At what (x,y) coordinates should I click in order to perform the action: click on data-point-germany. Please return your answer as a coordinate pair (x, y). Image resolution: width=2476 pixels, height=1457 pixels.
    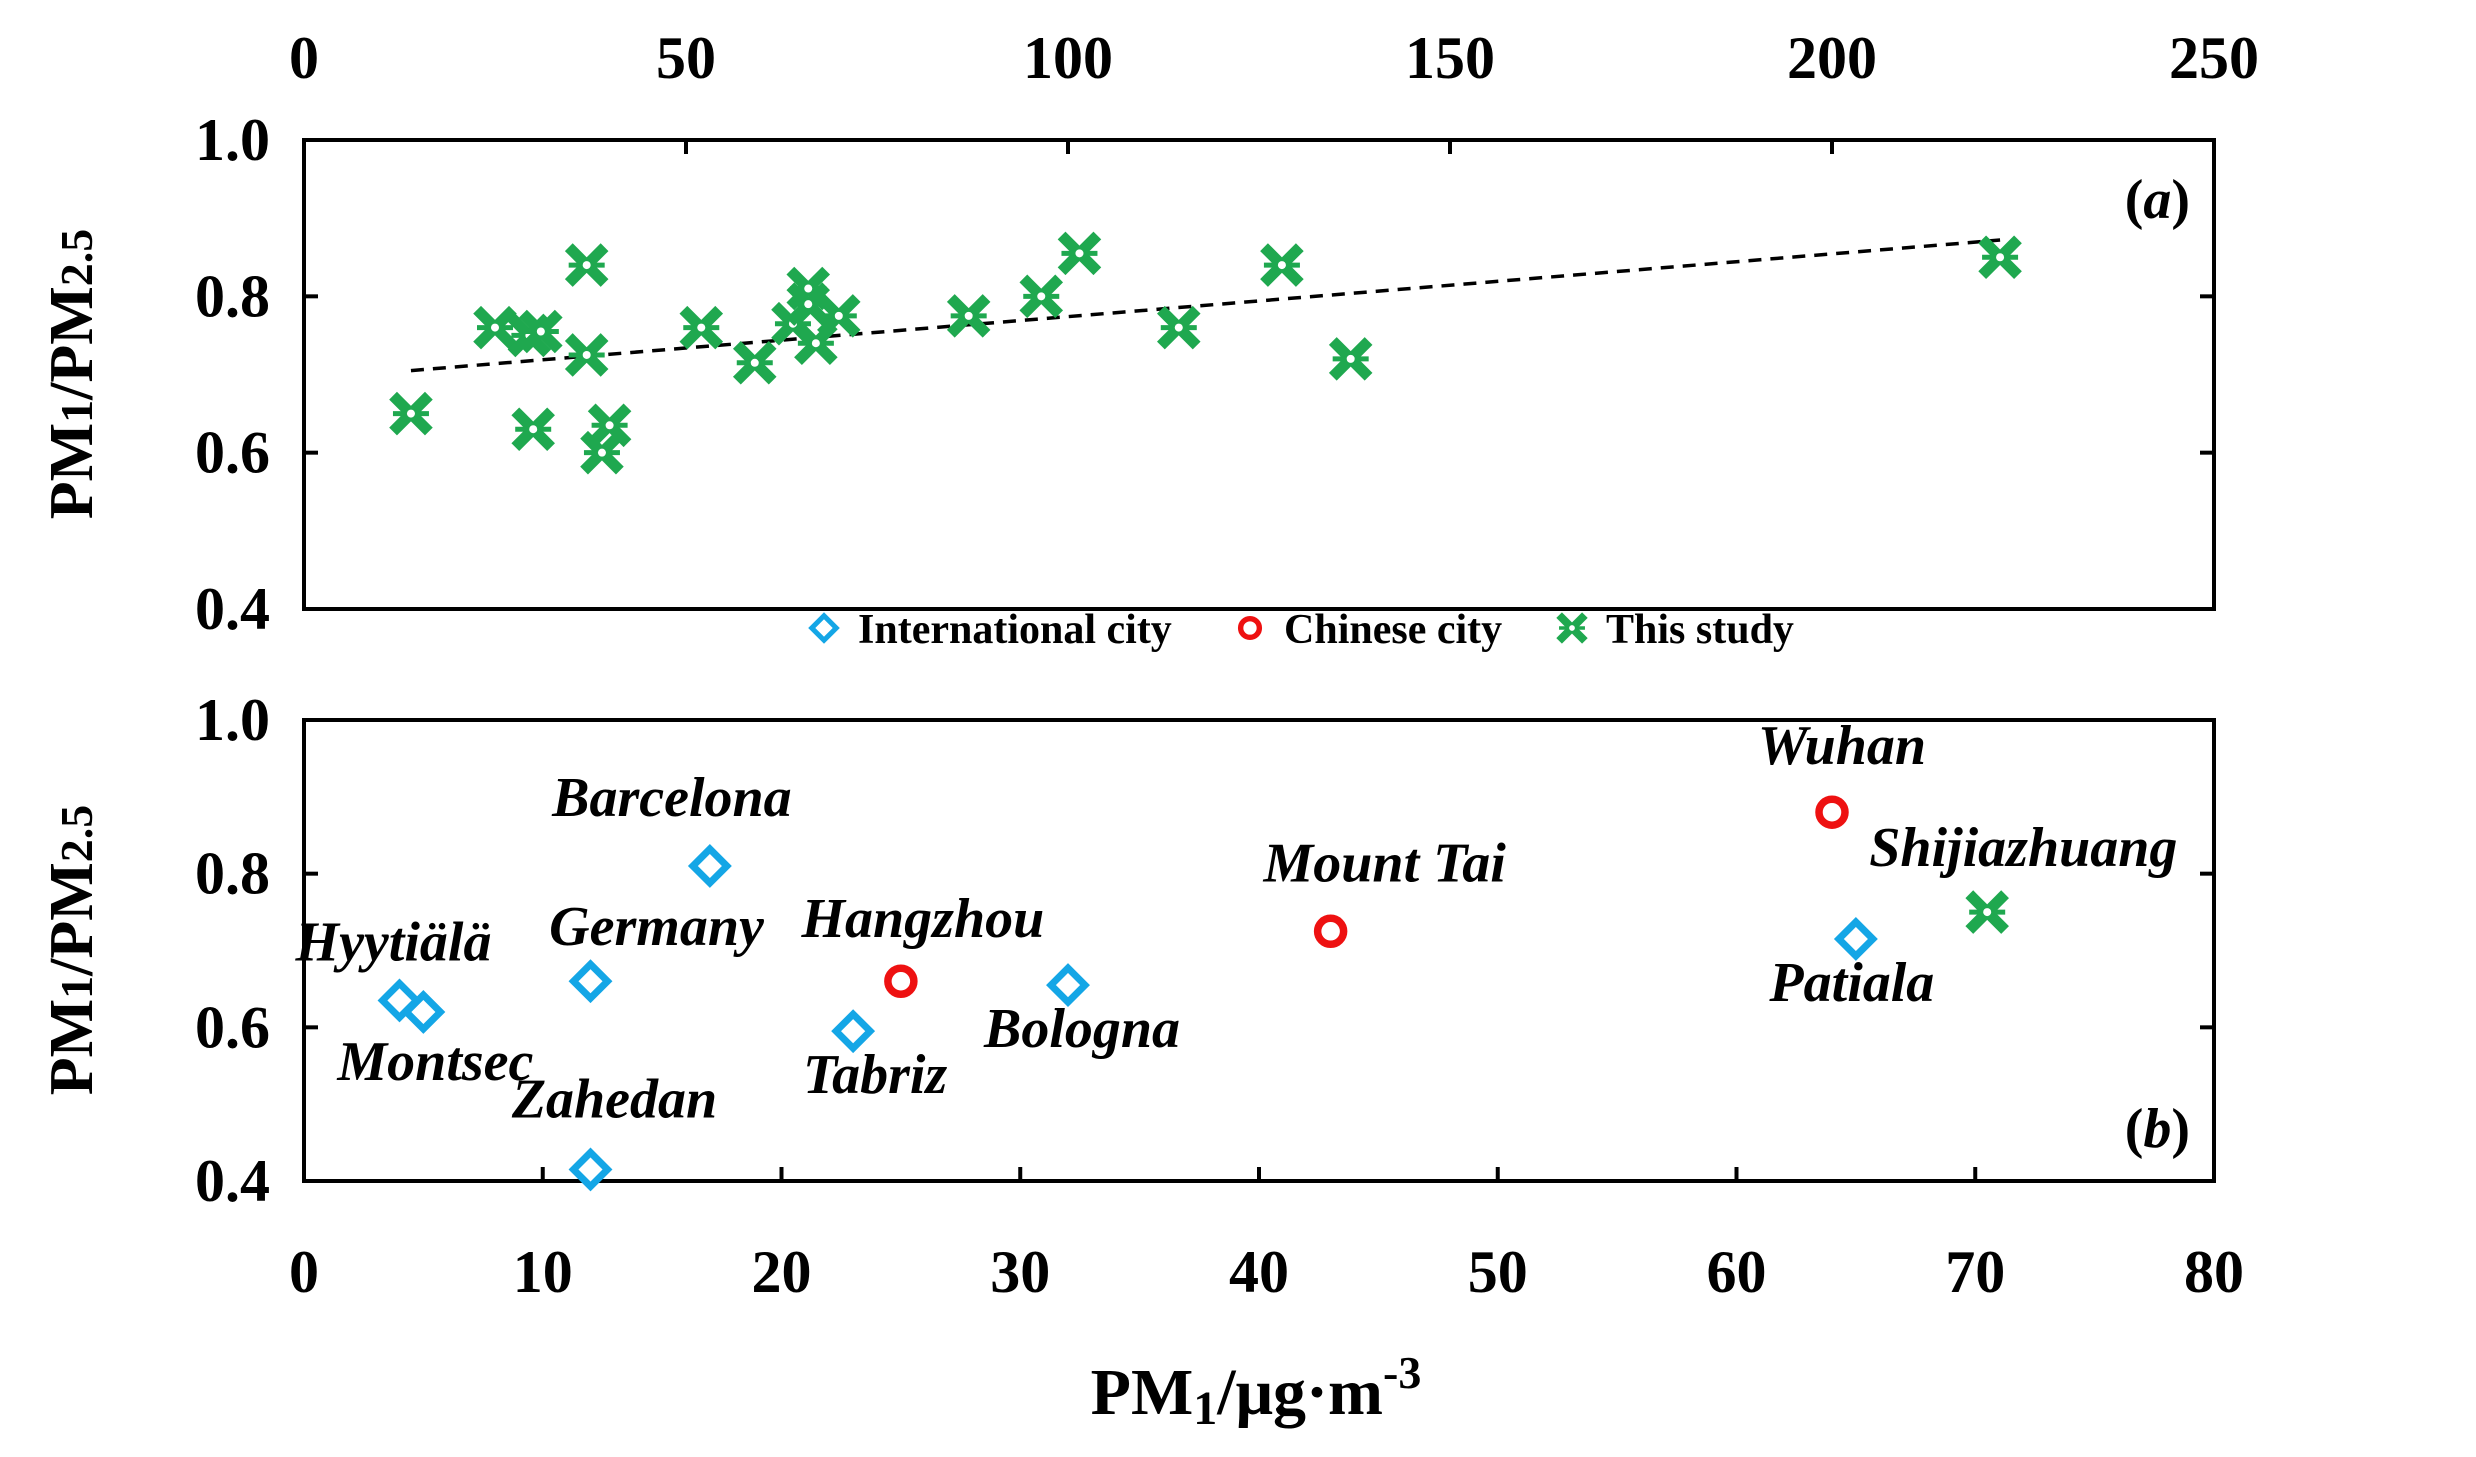
    Looking at the image, I should click on (590, 981).